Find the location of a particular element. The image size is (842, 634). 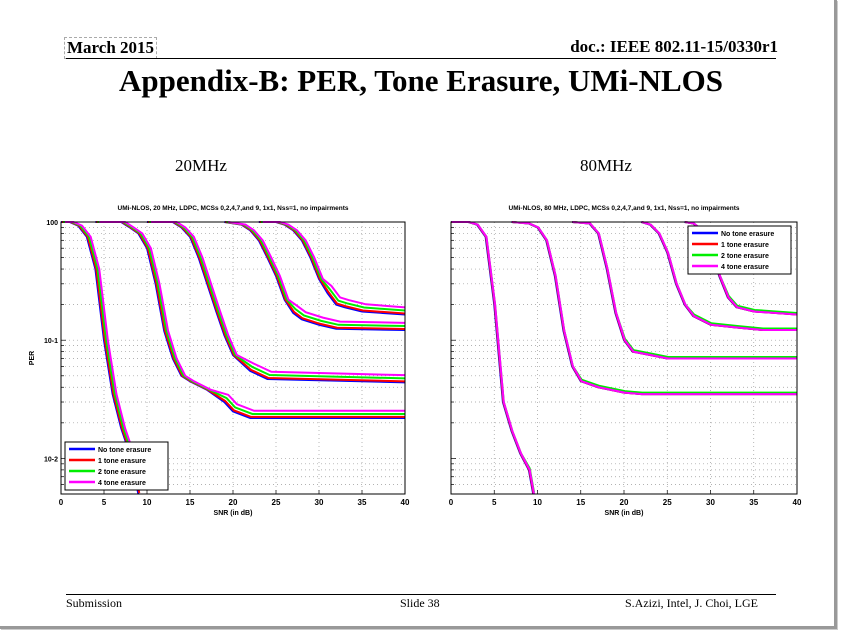

series-line-4-tone-erasure-mcs9 is located at coordinates (334, 265).